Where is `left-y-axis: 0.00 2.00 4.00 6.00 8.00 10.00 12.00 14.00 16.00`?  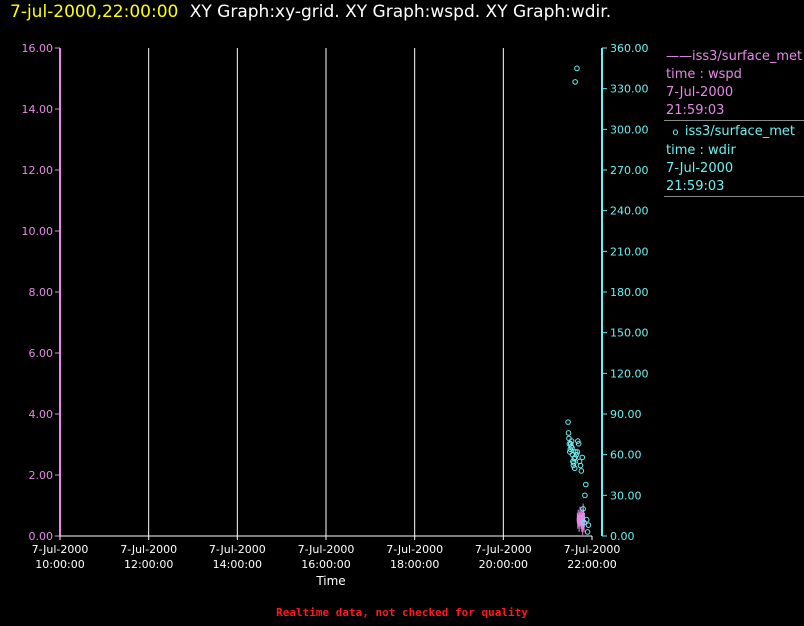
left-y-axis: 0.00 2.00 4.00 6.00 8.00 10.00 12.00 14.00 16.00 is located at coordinates (41, 292).